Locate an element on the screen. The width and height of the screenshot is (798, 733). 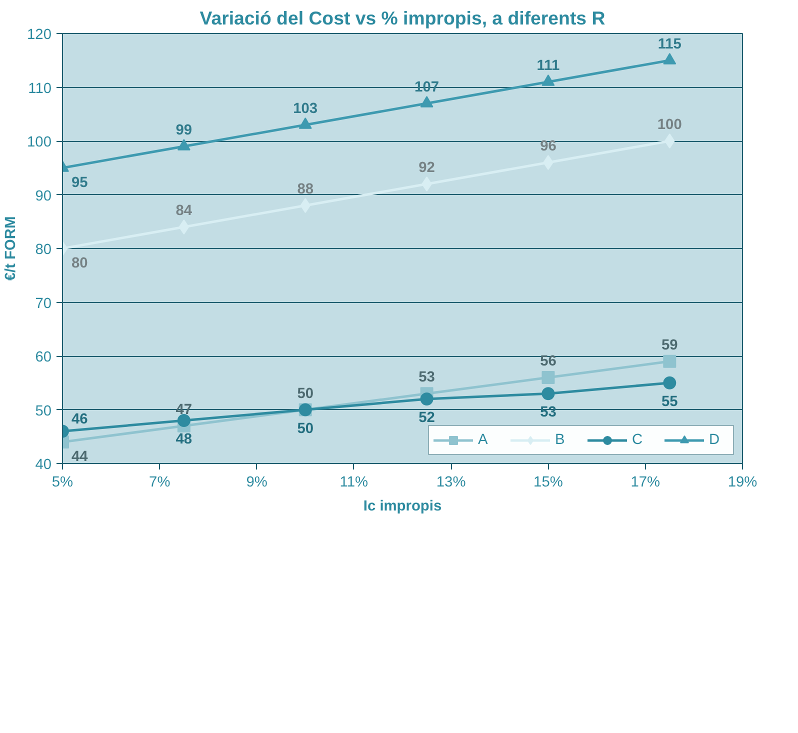
data-label: 88 is located at coordinates (305, 190).